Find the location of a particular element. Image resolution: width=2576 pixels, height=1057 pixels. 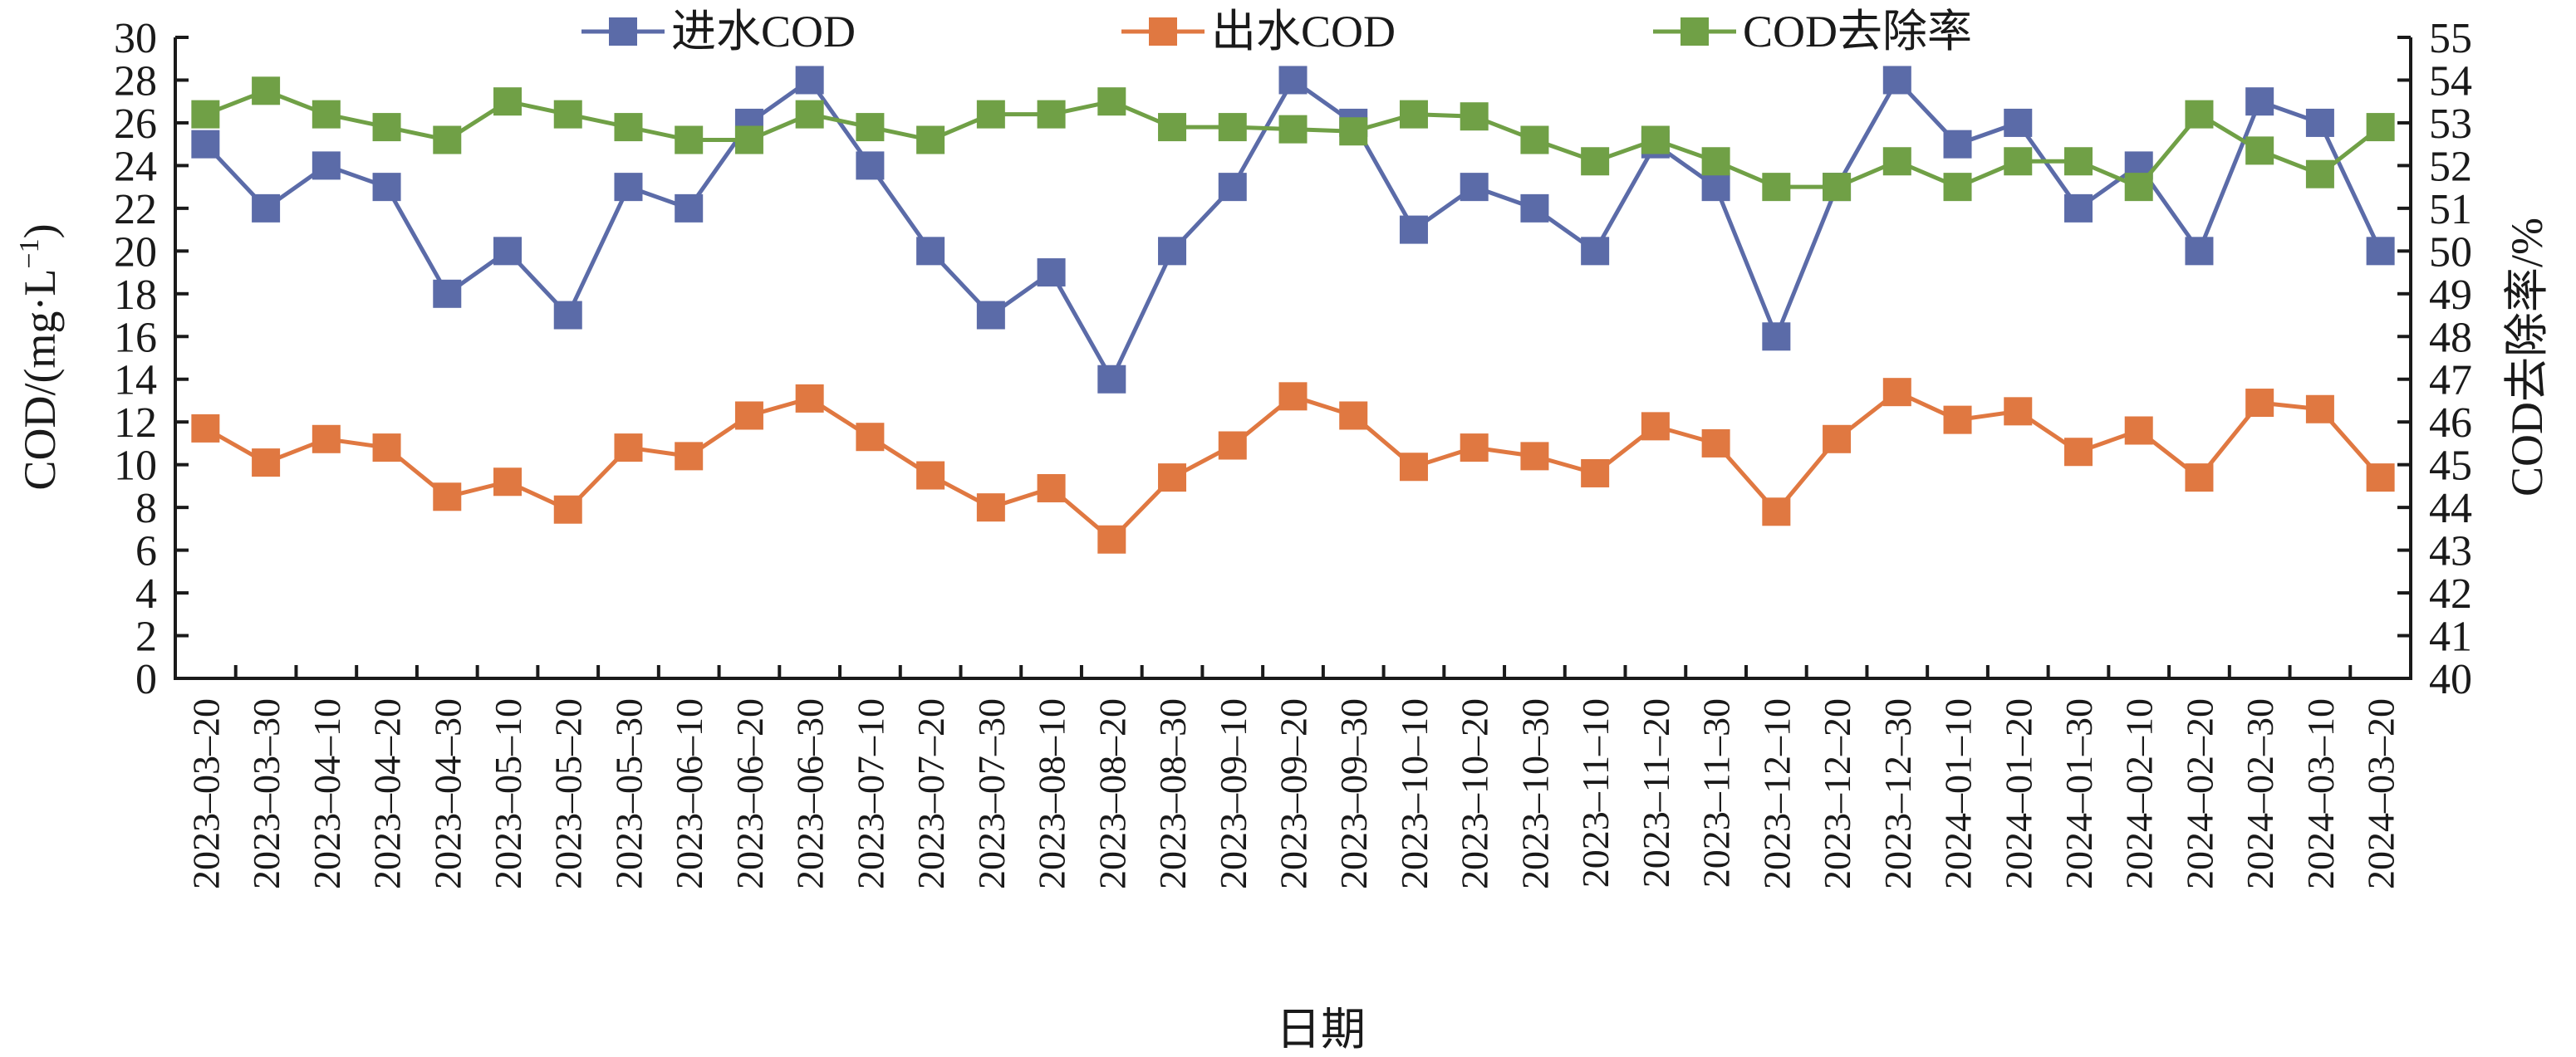

x-tick-label: 2023–10–20 is located at coordinates (1475, 793).